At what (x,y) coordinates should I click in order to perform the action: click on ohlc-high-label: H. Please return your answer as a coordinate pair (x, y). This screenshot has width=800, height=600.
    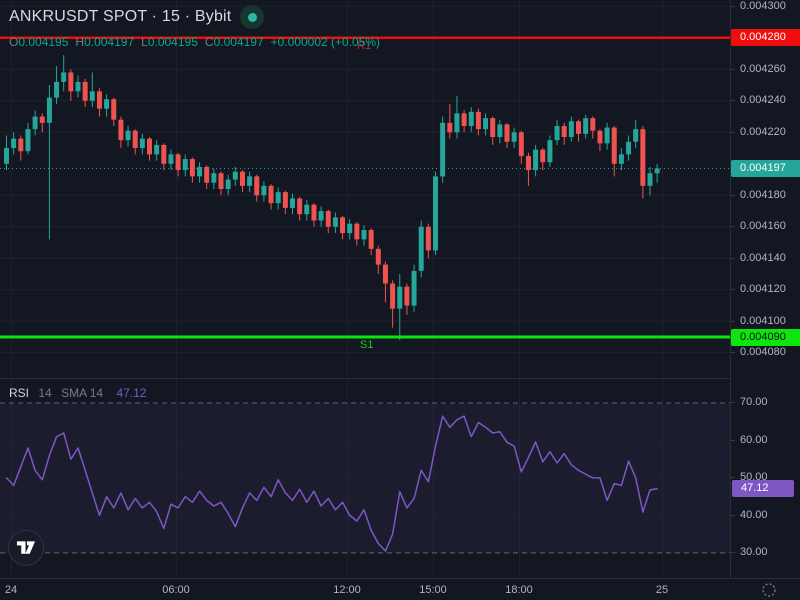
    Looking at the image, I should click on (80, 42).